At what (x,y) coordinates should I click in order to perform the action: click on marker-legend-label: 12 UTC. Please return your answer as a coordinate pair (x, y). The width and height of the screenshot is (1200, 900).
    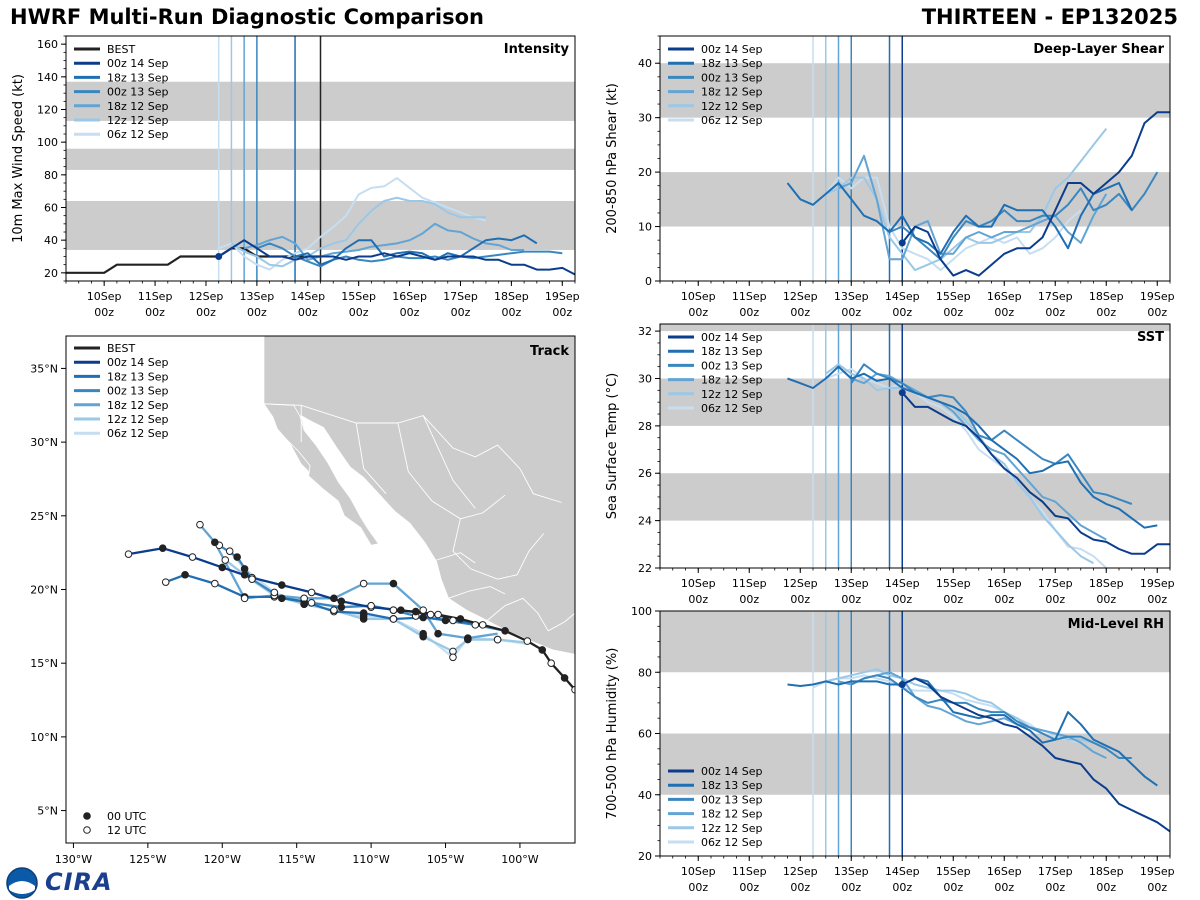
    Looking at the image, I should click on (127, 830).